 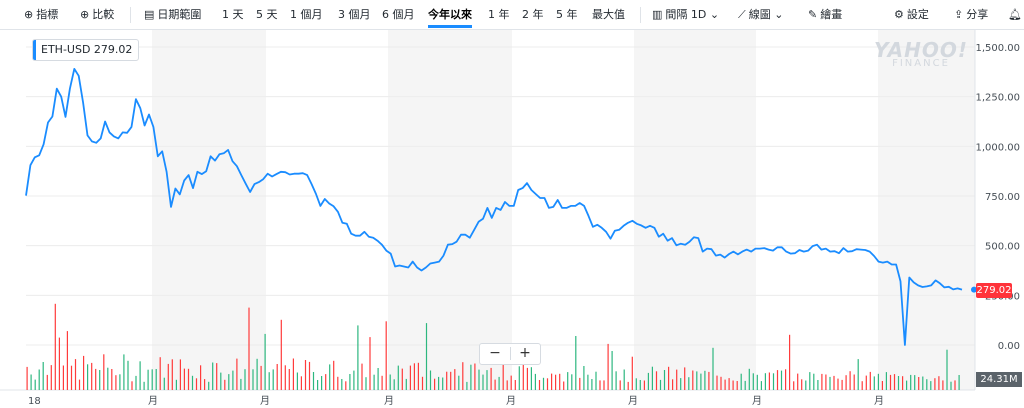 What do you see at coordinates (97, 15) in the screenshot?
I see `compare-button: ⊕ 比較` at bounding box center [97, 15].